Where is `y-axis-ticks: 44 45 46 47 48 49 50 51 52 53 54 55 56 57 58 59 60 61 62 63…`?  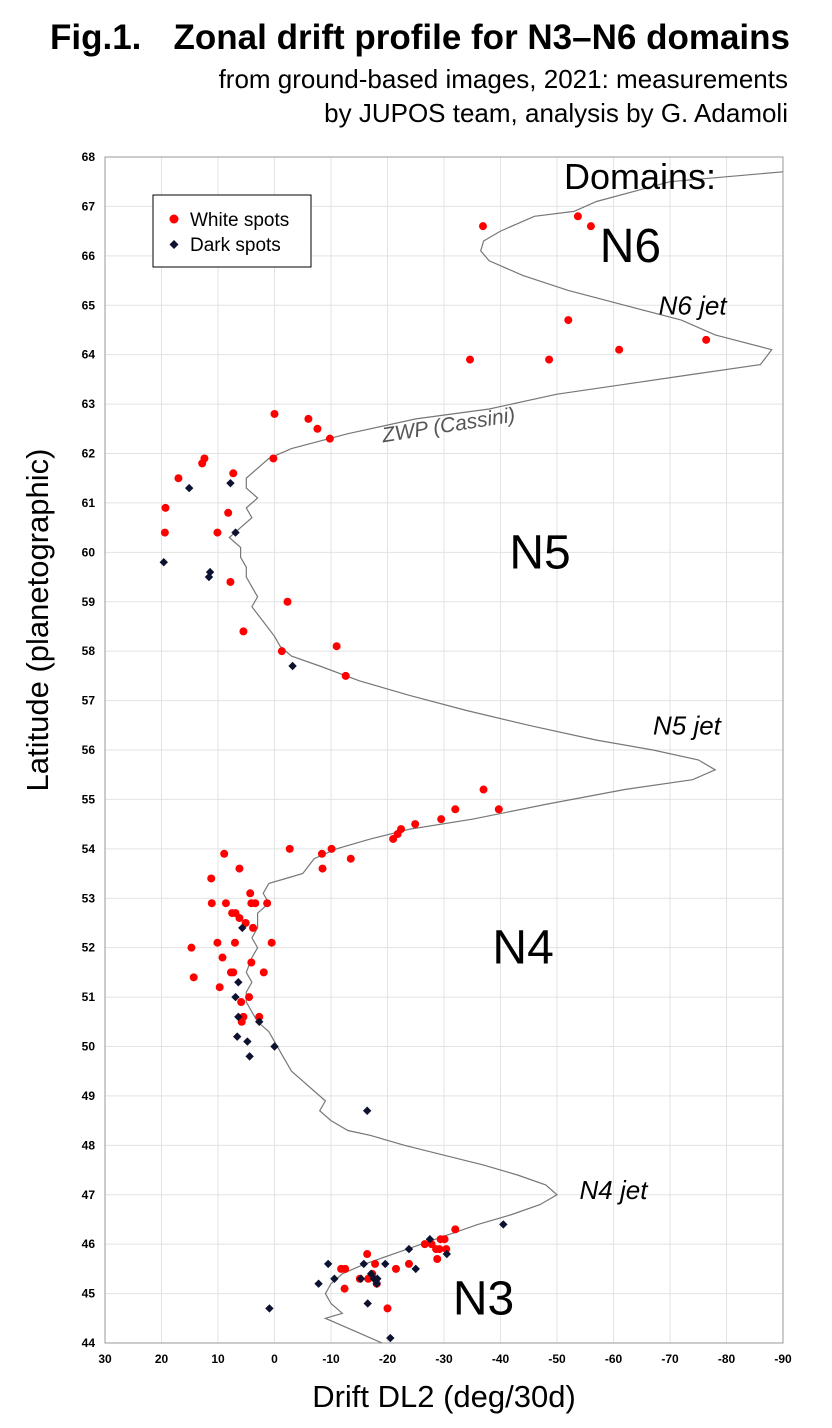 y-axis-ticks: 44 45 46 47 48 49 50 51 52 53 54 55 56 57 58 59 60 61 62 63… is located at coordinates (89, 750).